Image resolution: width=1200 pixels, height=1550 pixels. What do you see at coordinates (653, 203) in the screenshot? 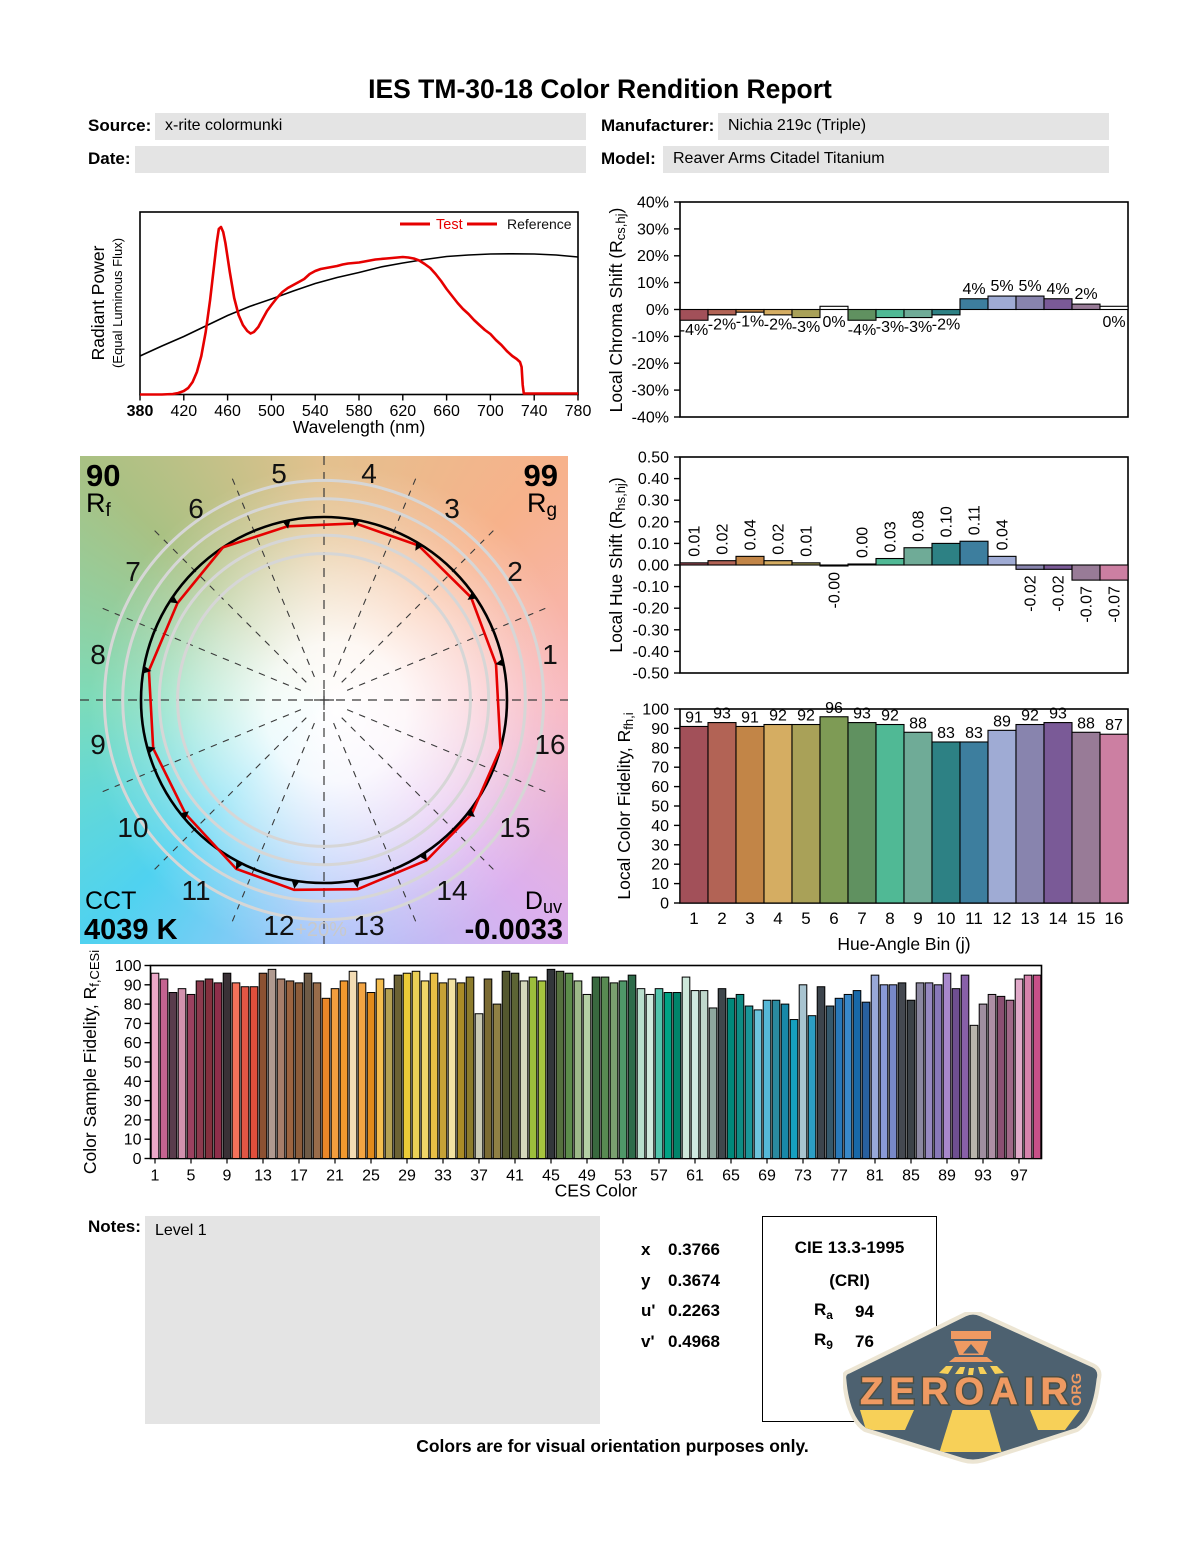
I see `svg-text: 40%` at bounding box center [653, 203].